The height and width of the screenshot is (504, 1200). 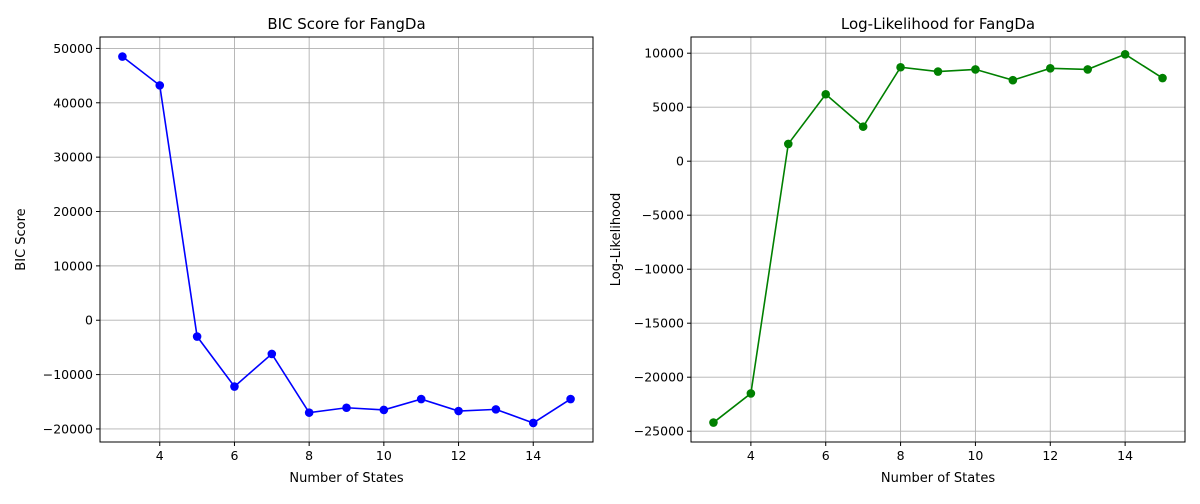 What do you see at coordinates (616, 239) in the screenshot?
I see `y-axis-label: Log-Likelihood` at bounding box center [616, 239].